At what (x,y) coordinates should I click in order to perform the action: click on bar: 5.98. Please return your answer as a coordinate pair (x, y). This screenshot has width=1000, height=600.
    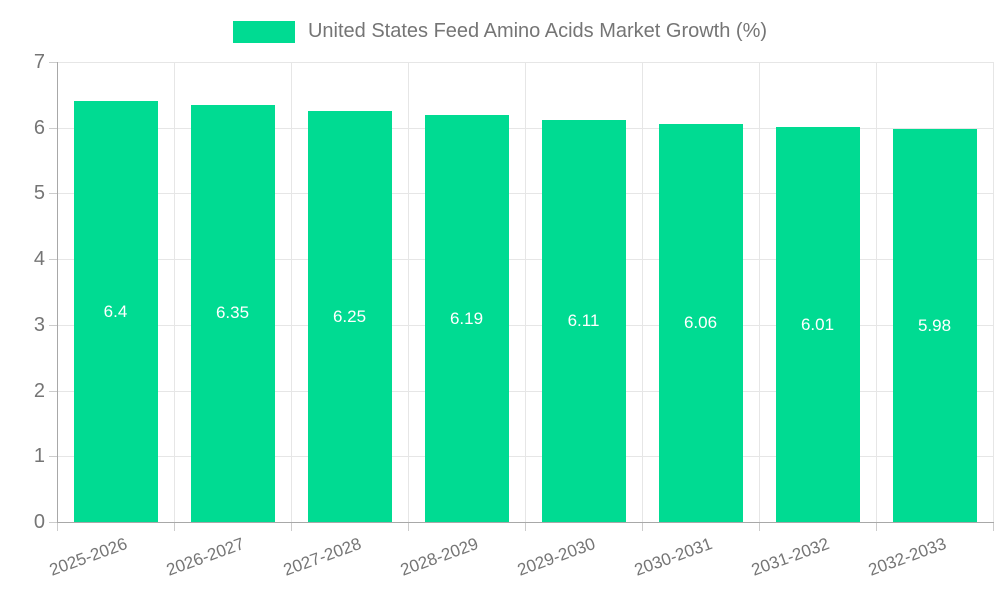
    Looking at the image, I should click on (934, 325).